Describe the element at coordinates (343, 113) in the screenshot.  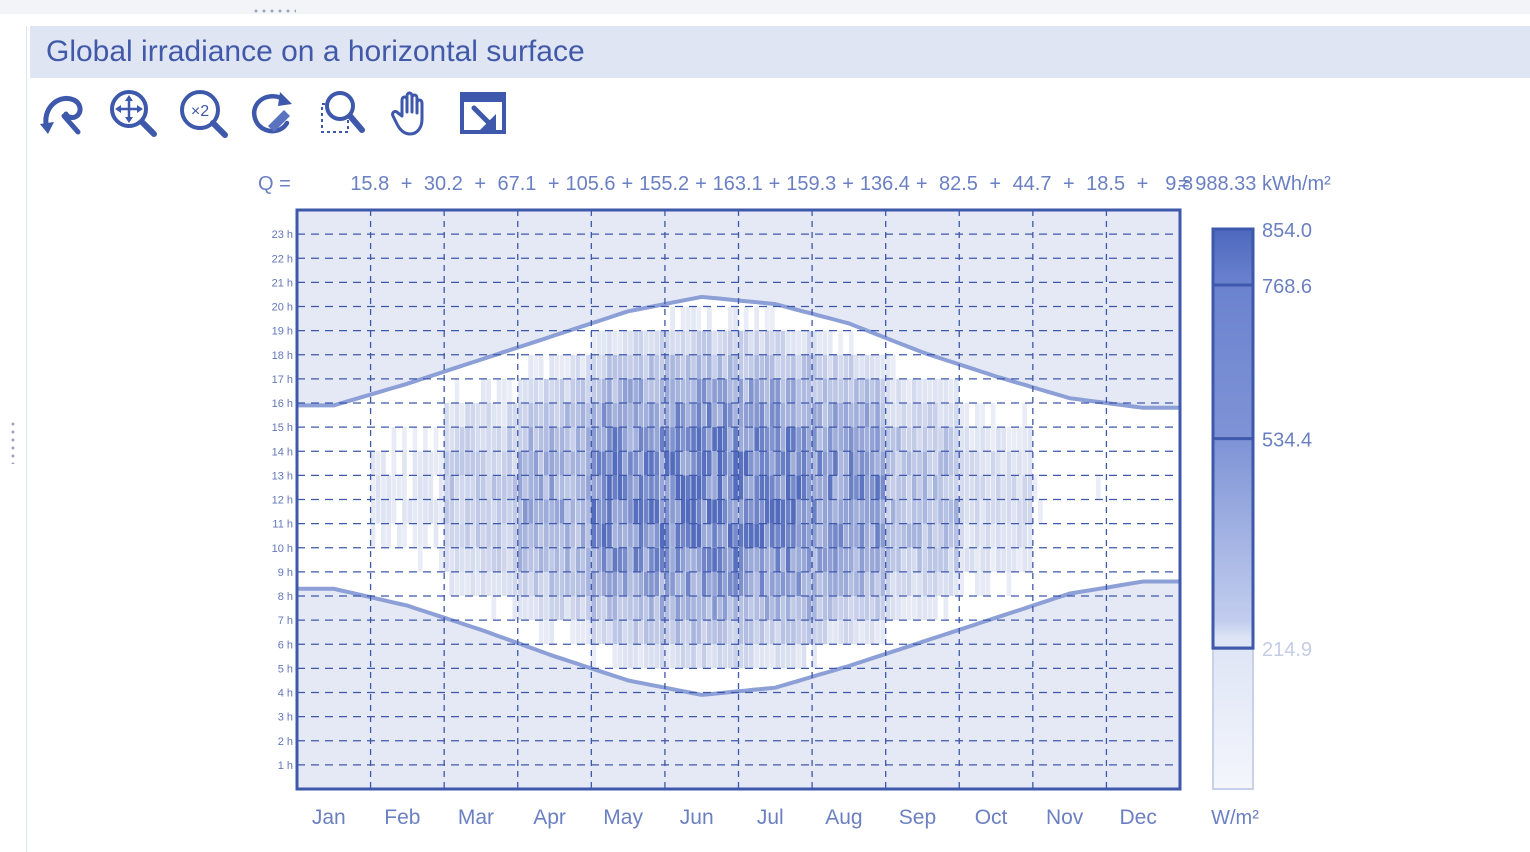
I see `zoom-window-button` at that location.